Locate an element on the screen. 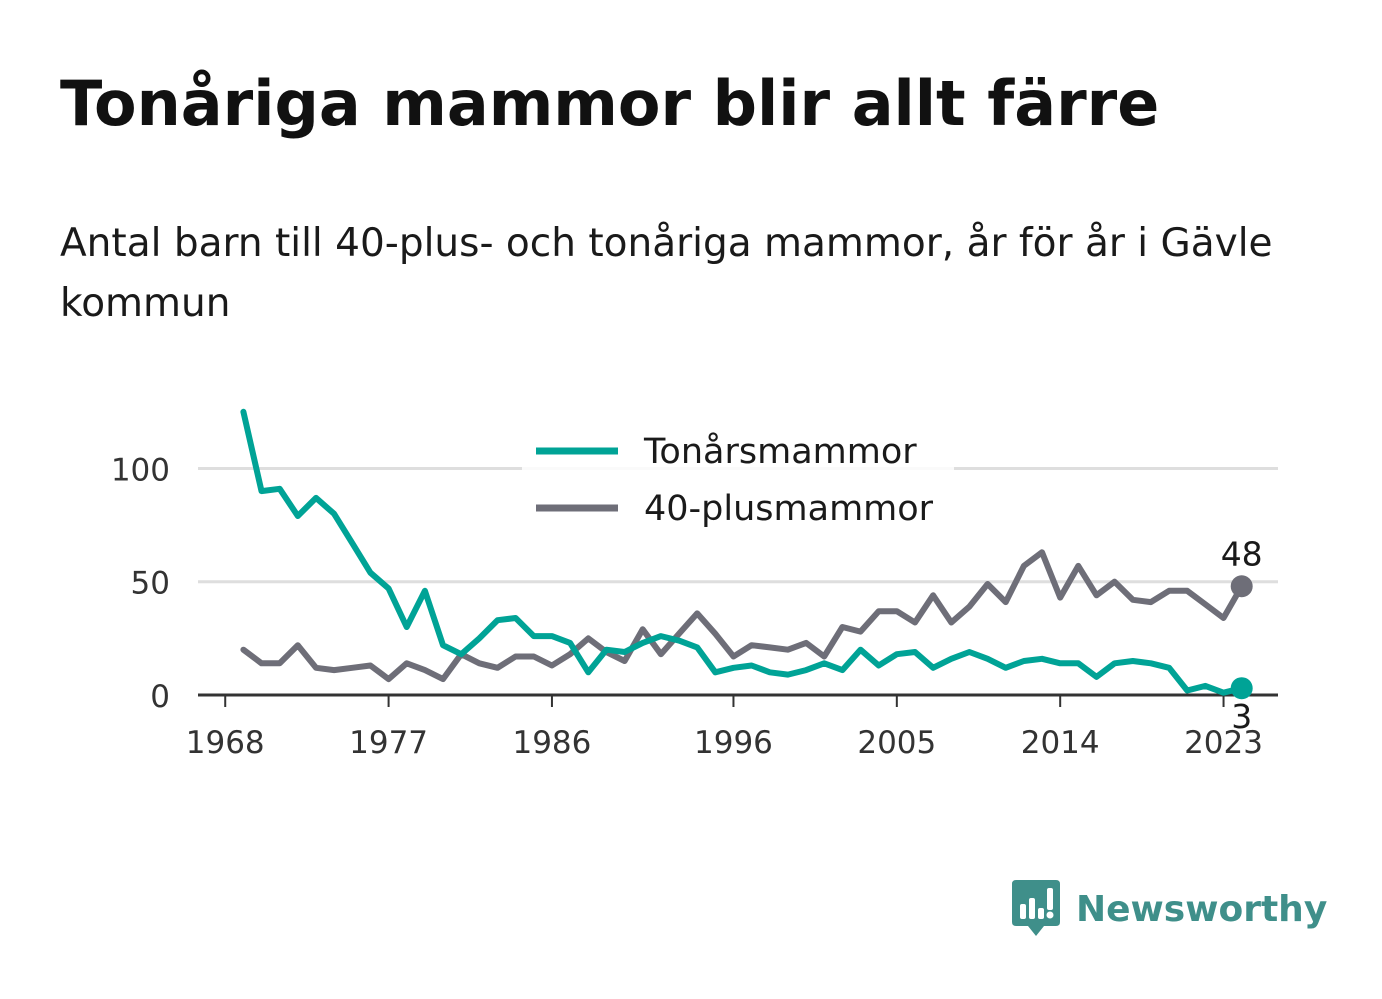 This screenshot has width=1382, height=999. legend: Tonårsmammor 40-plusmammor is located at coordinates (738, 481).